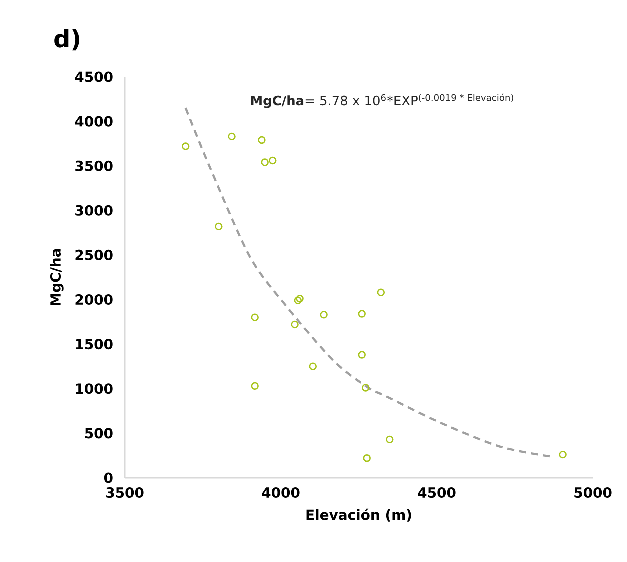 This screenshot has height=562, width=627. I want to click on y-axis-title: MgC/ha, so click(57, 277).